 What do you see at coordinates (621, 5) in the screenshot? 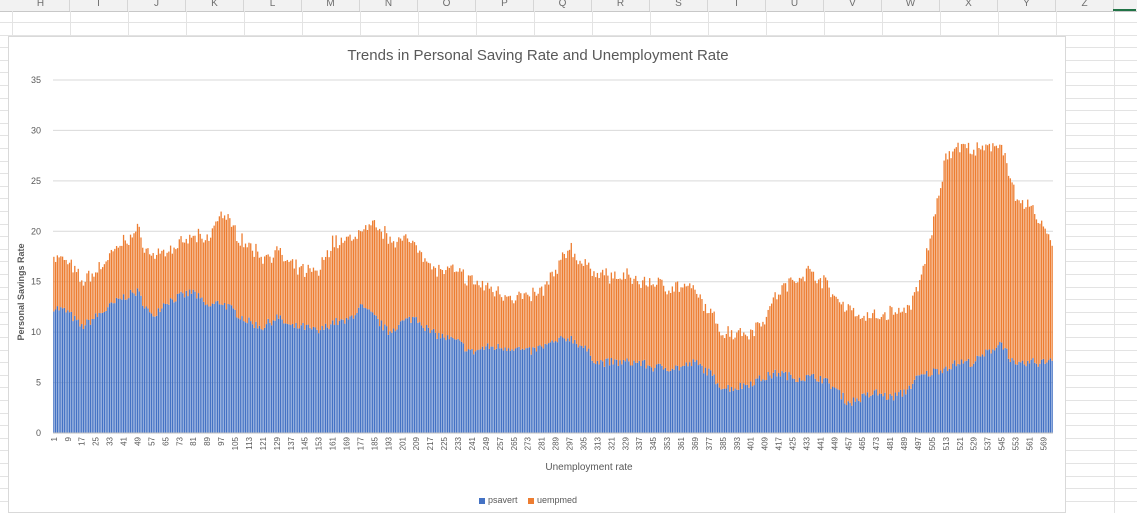
I see `column-header-r: R` at bounding box center [621, 5].